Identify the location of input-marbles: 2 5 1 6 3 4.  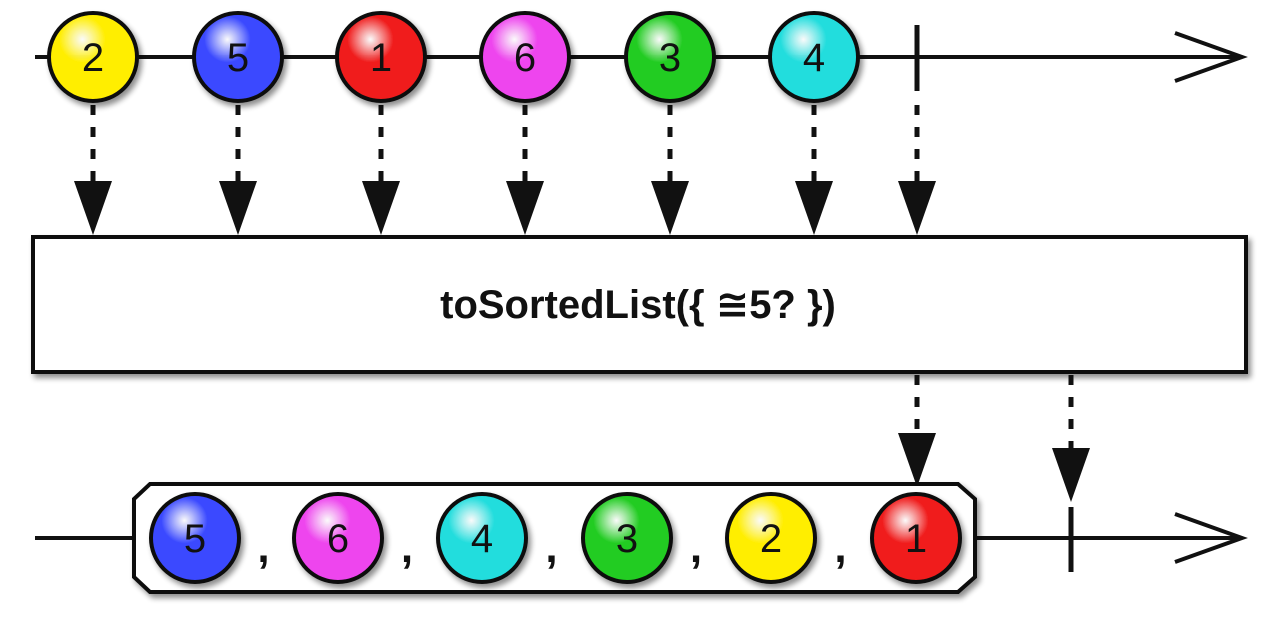
(453, 57).